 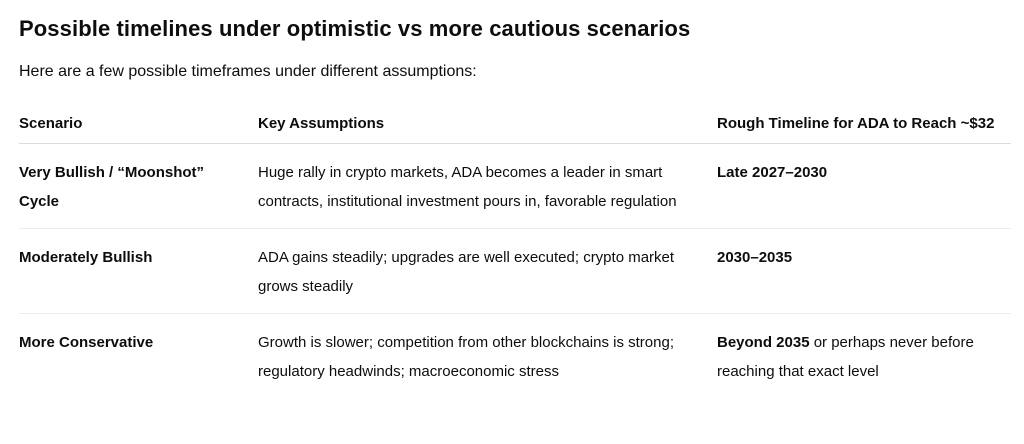 I want to click on timeline-bold: 2030–2035, so click(x=755, y=257).